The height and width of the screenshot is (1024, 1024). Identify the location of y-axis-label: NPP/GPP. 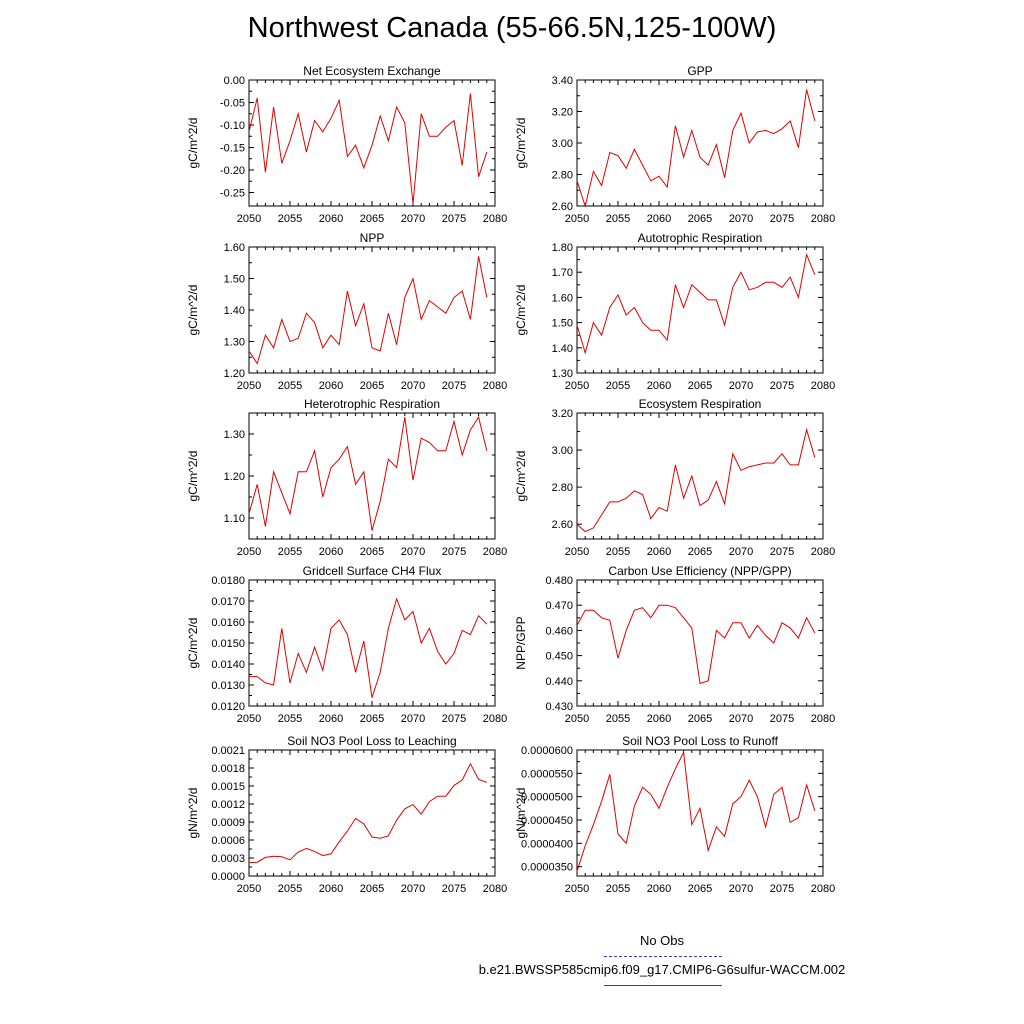
(521, 642).